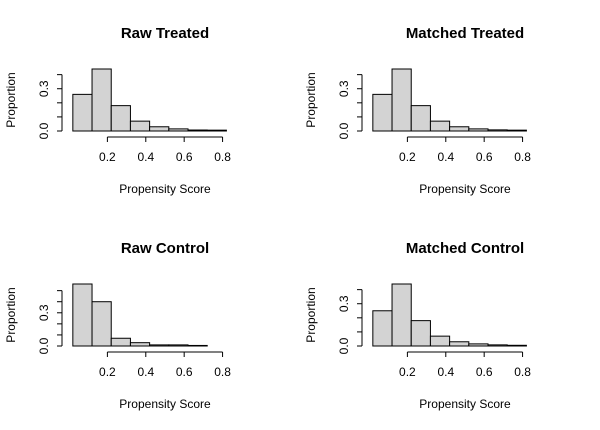 The image size is (600, 430). What do you see at coordinates (465, 33) in the screenshot?
I see `chart-title: Matched Treated` at bounding box center [465, 33].